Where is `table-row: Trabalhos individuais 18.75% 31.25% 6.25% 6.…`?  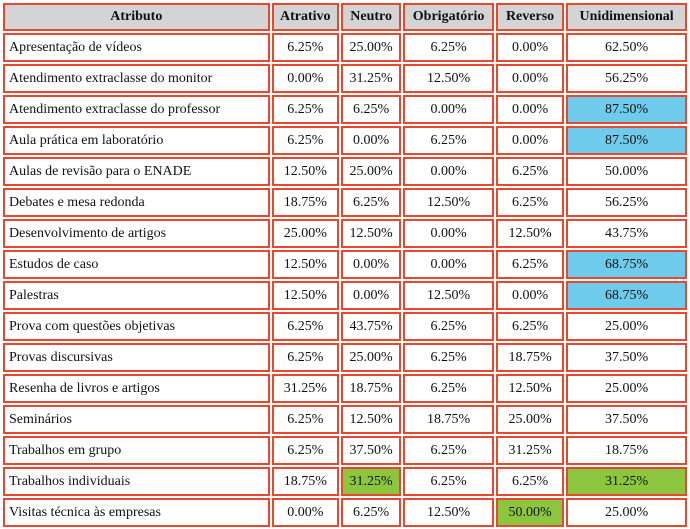 table-row: Trabalhos individuais 18.75% 31.25% 6.25% 6.… is located at coordinates (345, 481).